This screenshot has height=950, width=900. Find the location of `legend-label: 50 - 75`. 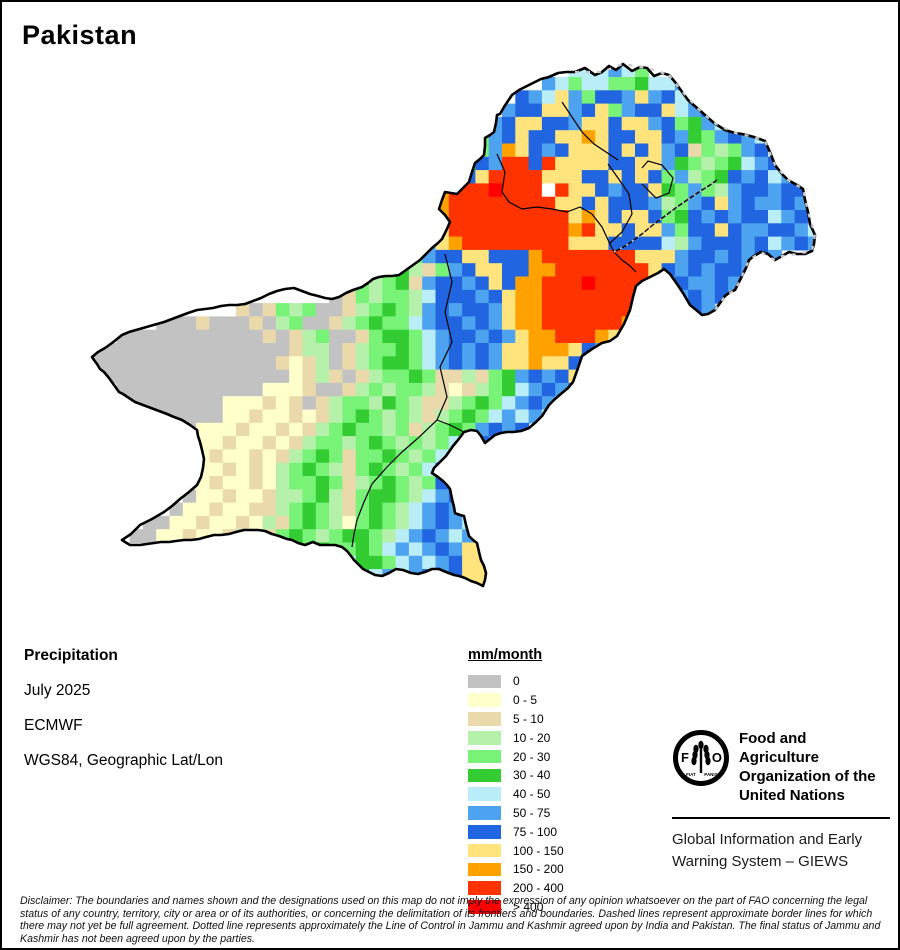

legend-label: 50 - 75 is located at coordinates (532, 812).